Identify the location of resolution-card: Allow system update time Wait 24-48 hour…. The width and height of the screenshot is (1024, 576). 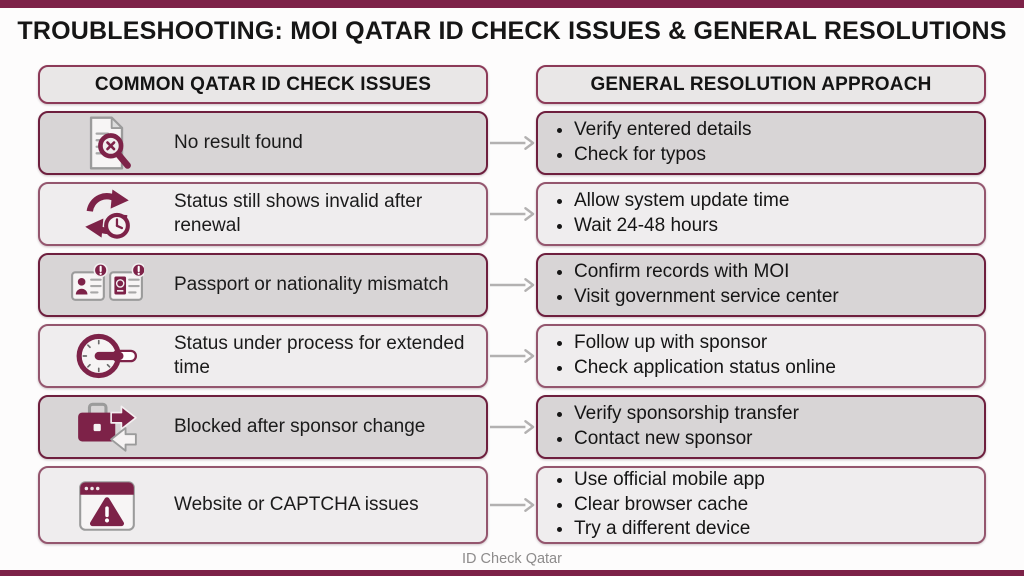
(761, 214).